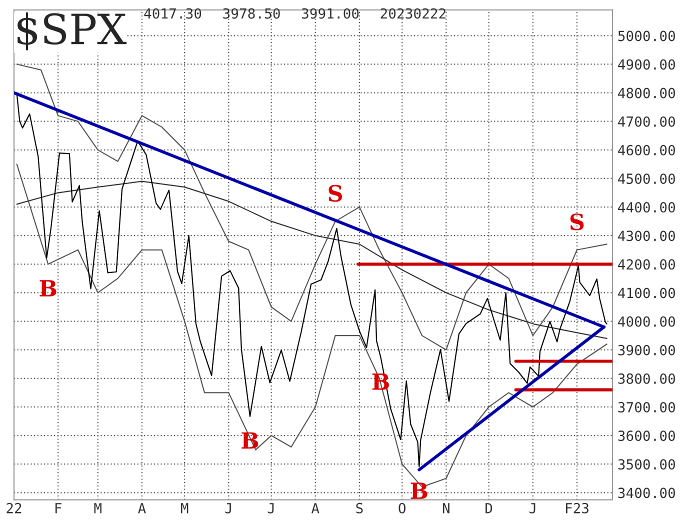 The width and height of the screenshot is (700, 525). Describe the element at coordinates (577, 508) in the screenshot. I see `x-tick-label: F23` at that location.